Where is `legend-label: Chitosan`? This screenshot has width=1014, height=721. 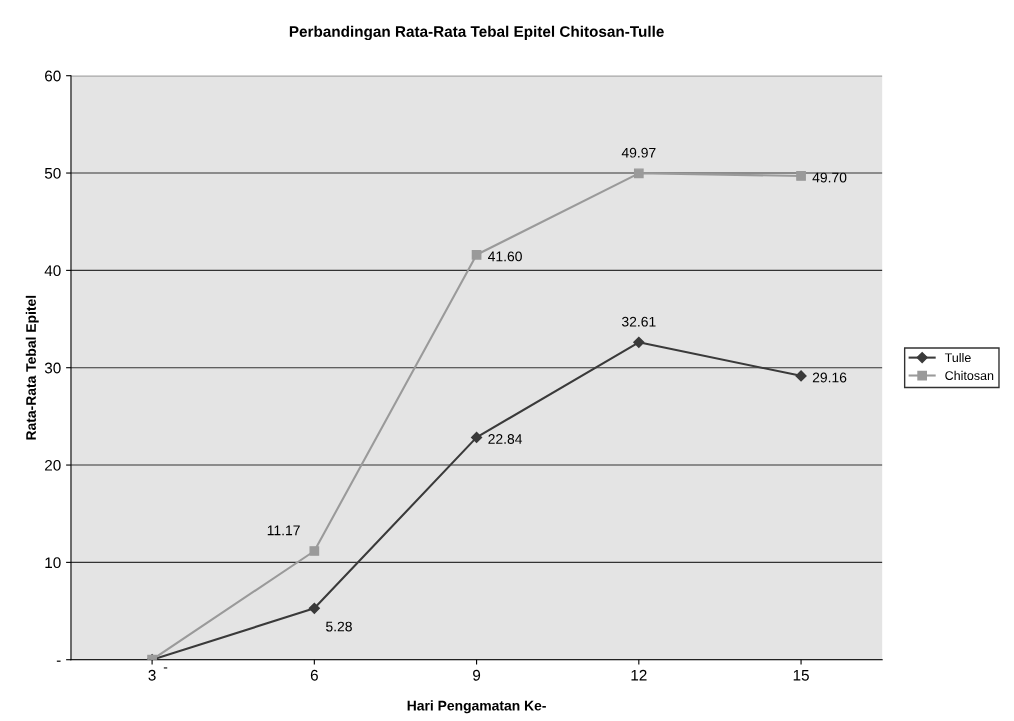 legend-label: Chitosan is located at coordinates (969, 375).